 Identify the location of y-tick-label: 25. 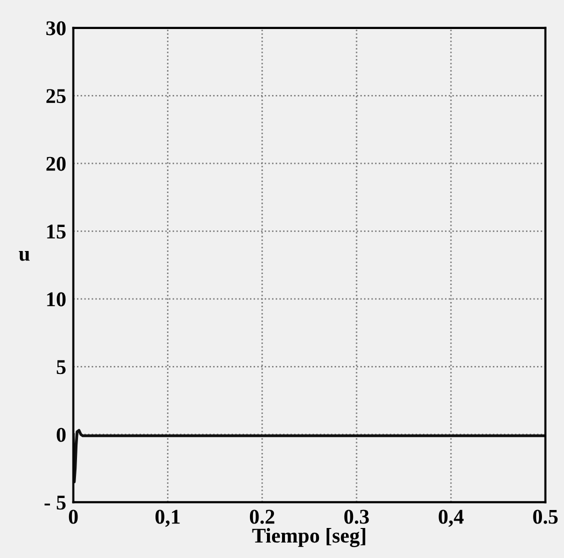
(56, 96).